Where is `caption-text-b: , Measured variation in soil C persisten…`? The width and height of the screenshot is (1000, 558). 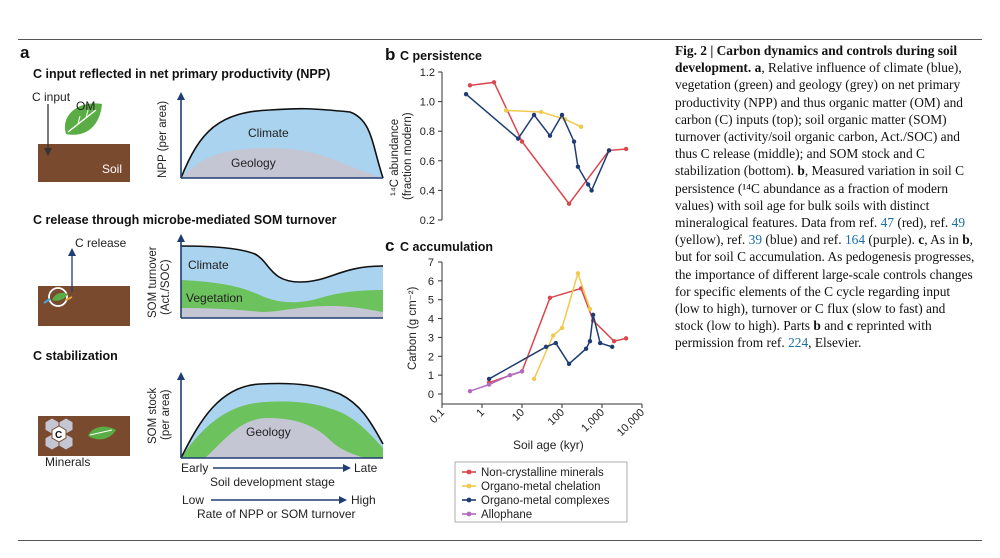
caption-text-b: , Measured variation in soil C persisten… is located at coordinates (819, 197).